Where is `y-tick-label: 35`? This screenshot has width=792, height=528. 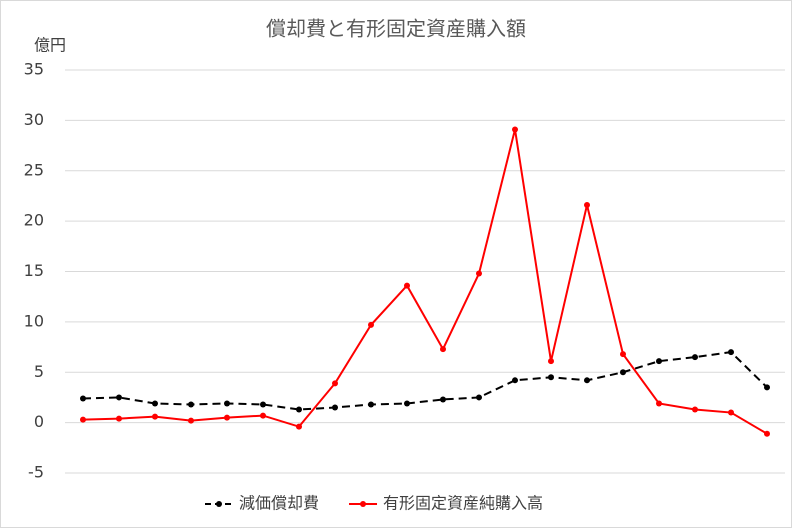
y-tick-label: 35 is located at coordinates (34, 69).